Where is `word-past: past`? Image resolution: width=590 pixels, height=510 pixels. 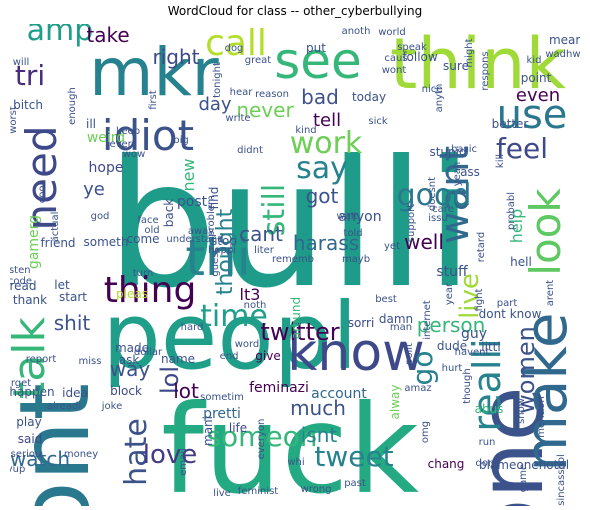
word-past: past is located at coordinates (355, 483).